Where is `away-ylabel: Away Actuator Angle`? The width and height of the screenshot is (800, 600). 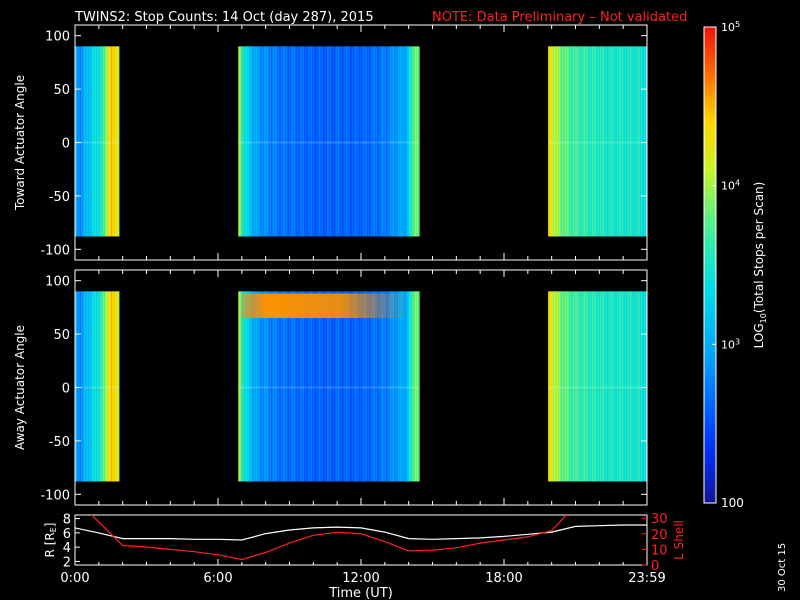
away-ylabel: Away Actuator Angle is located at coordinates (20, 387).